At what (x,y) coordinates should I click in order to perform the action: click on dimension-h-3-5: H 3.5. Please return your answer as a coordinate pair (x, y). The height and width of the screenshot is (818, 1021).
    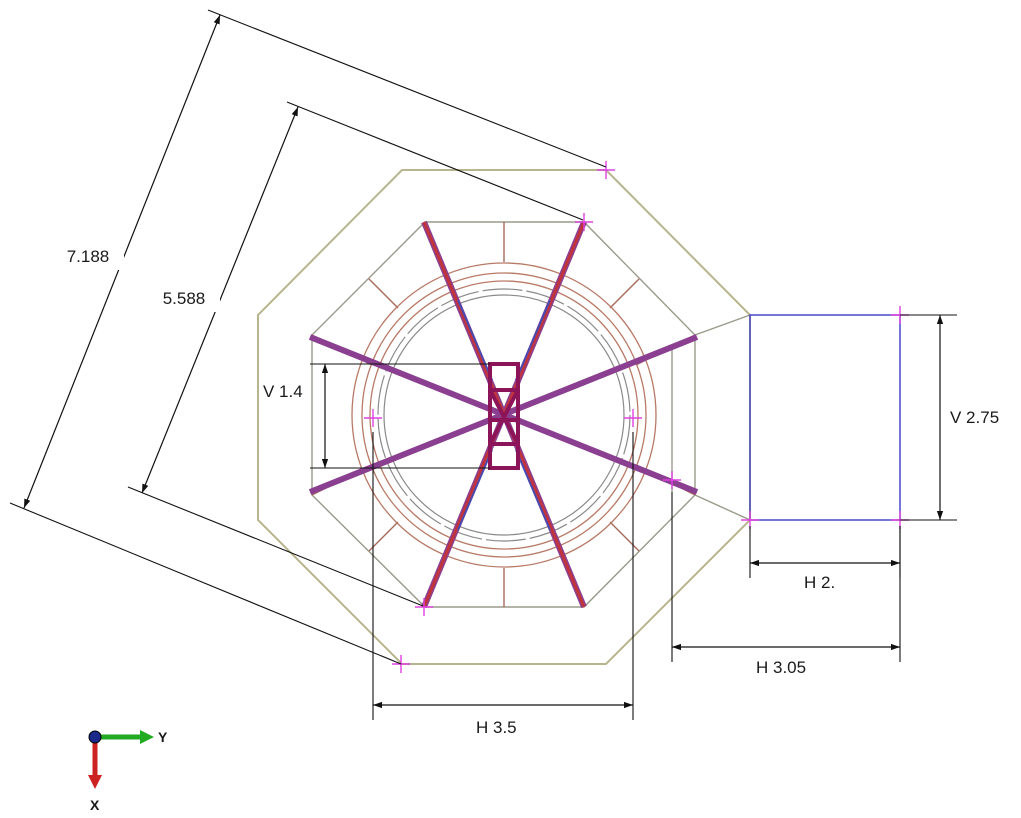
    Looking at the image, I should click on (503, 584).